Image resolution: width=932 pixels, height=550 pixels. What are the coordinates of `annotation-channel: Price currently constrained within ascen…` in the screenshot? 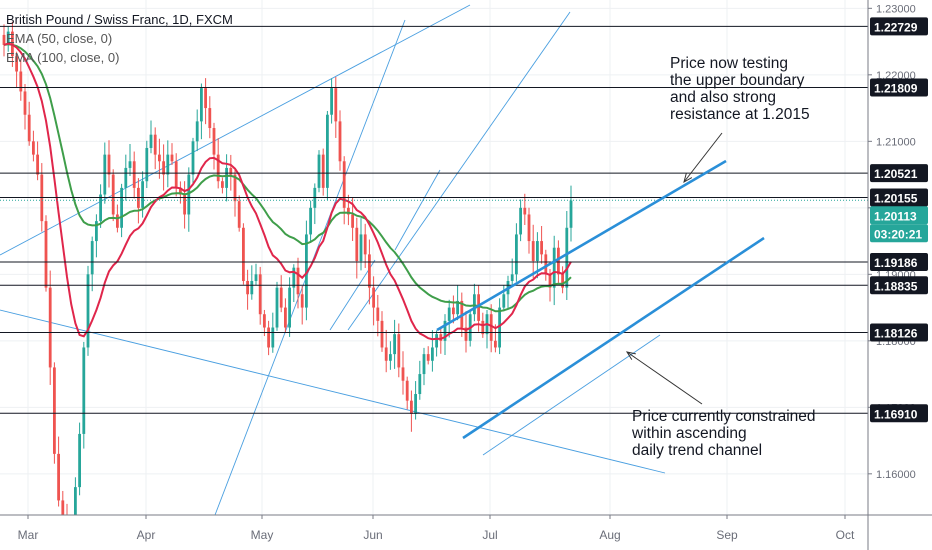 It's located at (724, 433).